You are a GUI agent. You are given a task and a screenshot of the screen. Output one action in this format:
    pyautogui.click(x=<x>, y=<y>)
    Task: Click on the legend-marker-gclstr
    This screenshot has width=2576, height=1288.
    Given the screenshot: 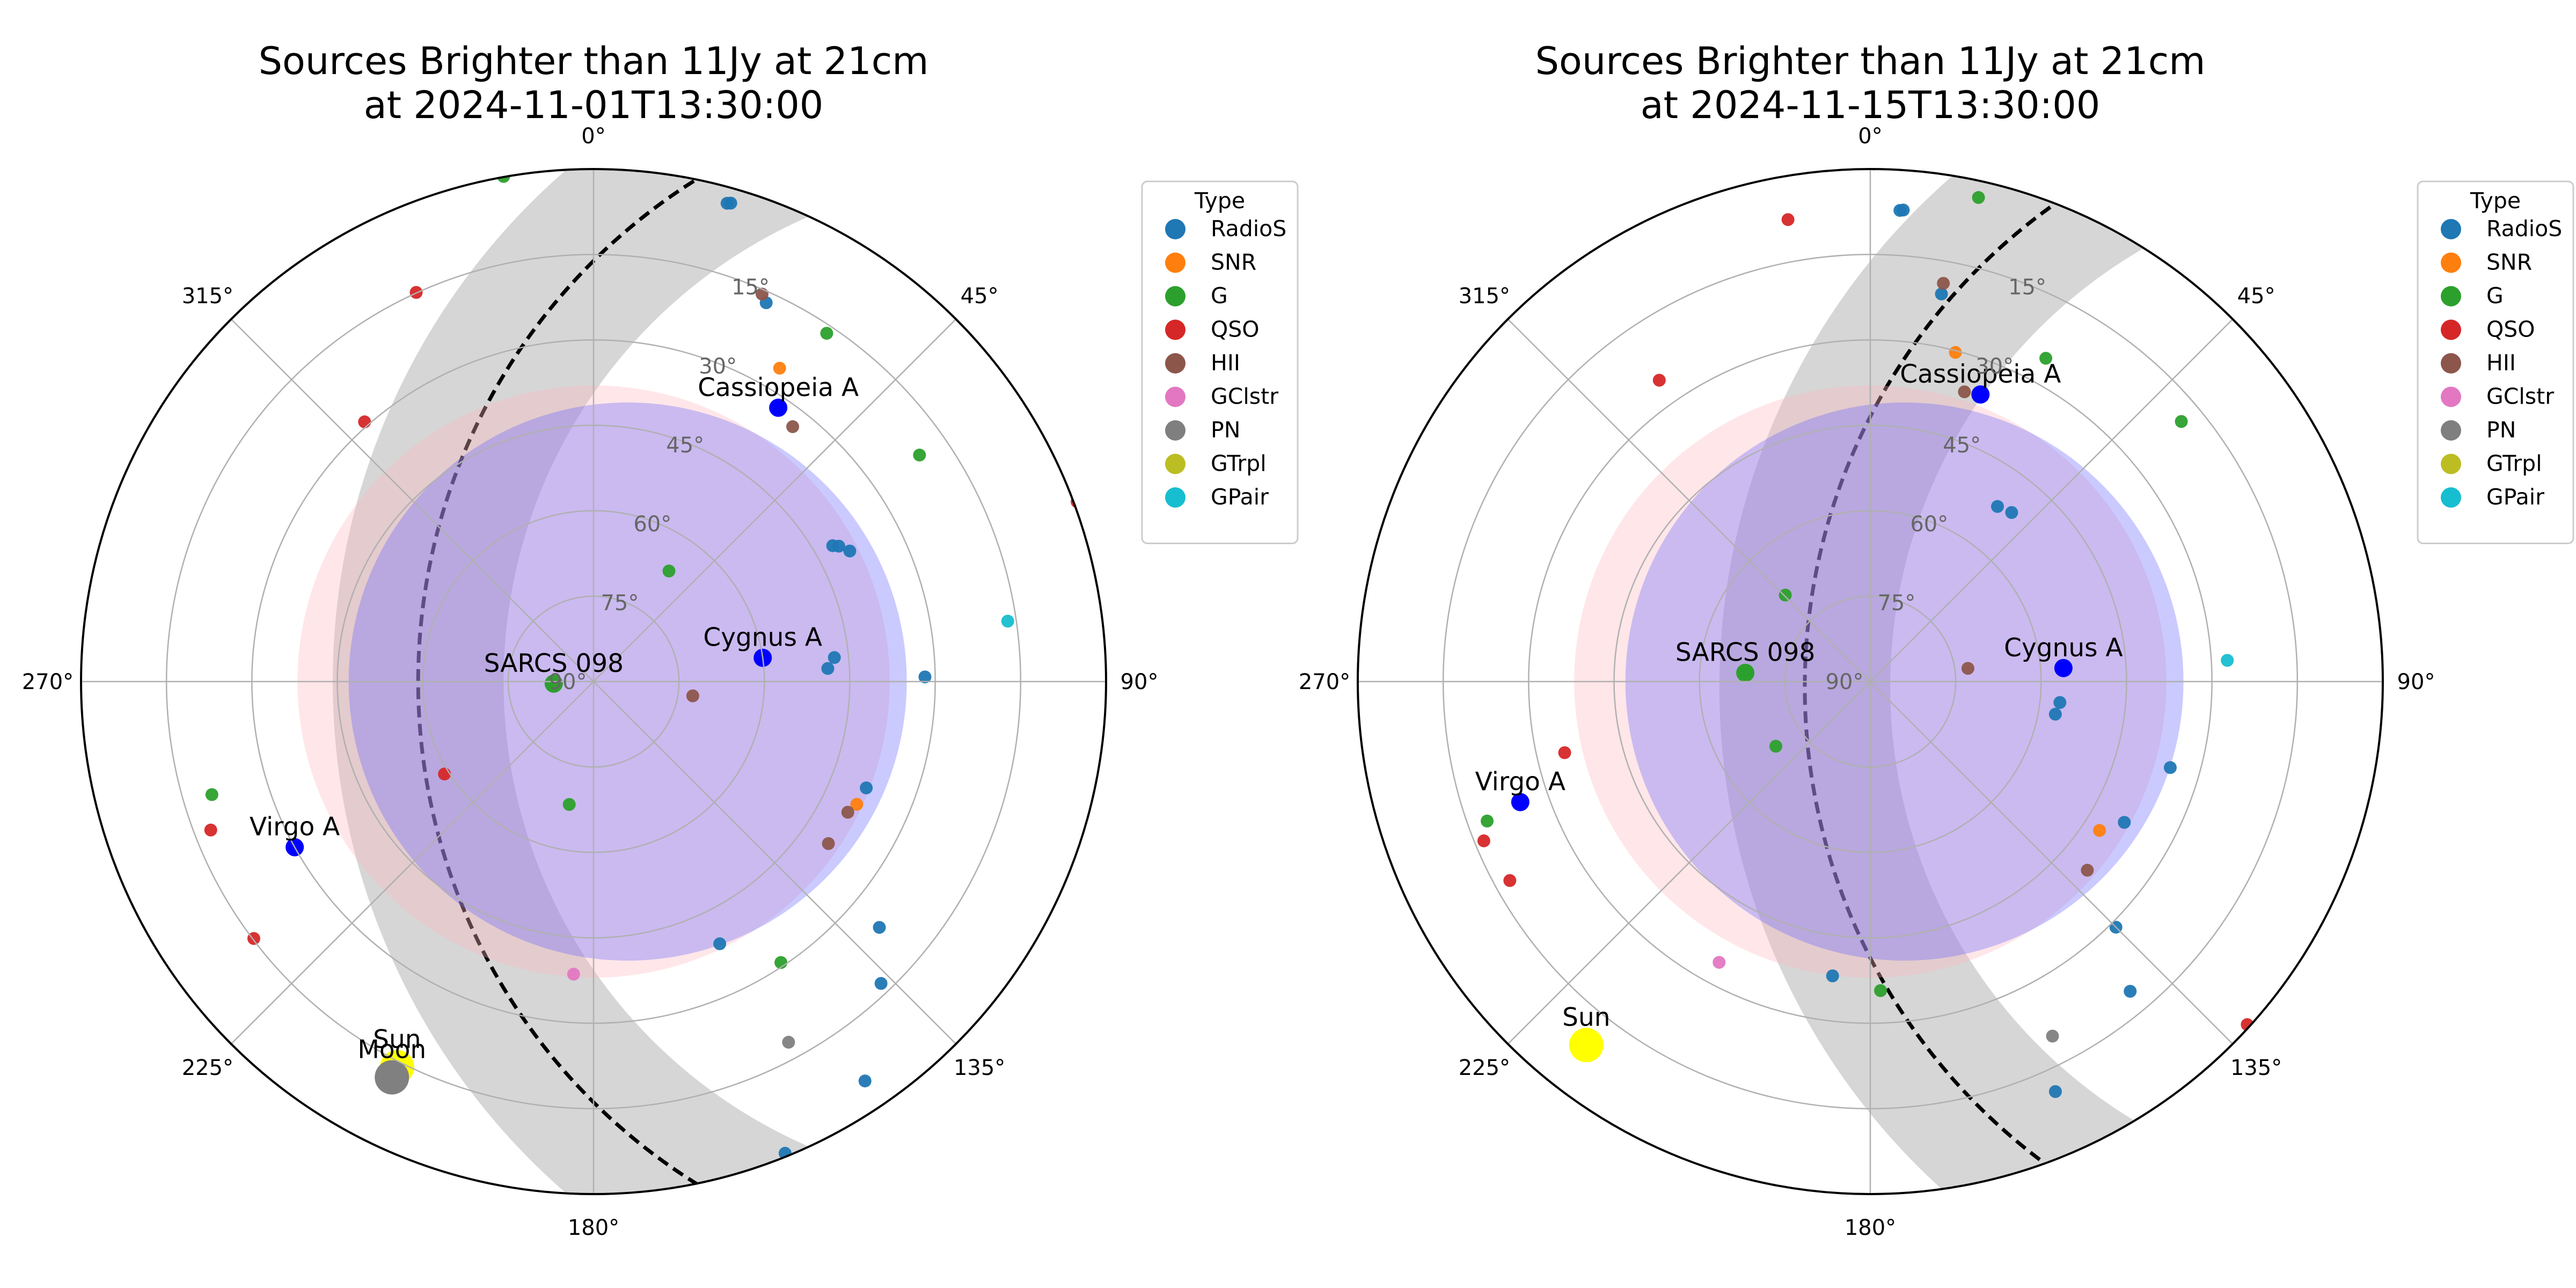 What is the action you would take?
    pyautogui.click(x=2451, y=396)
    